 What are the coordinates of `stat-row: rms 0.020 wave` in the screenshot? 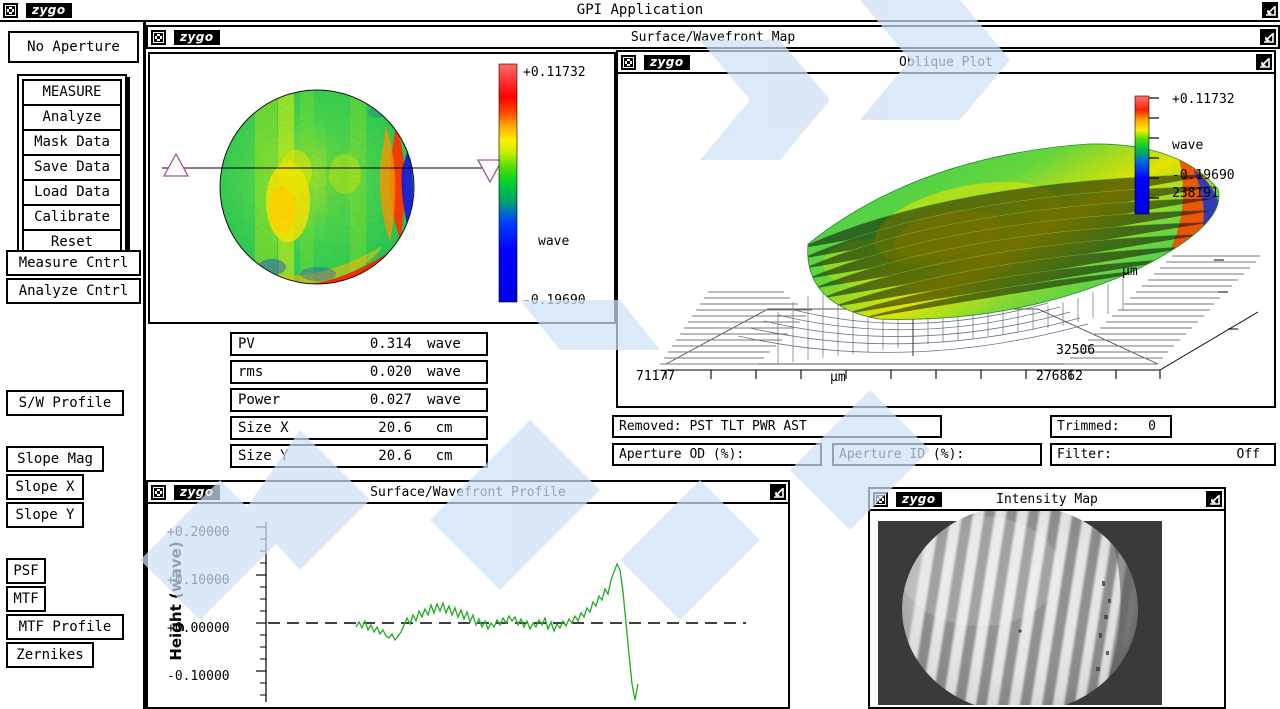 It's located at (359, 372).